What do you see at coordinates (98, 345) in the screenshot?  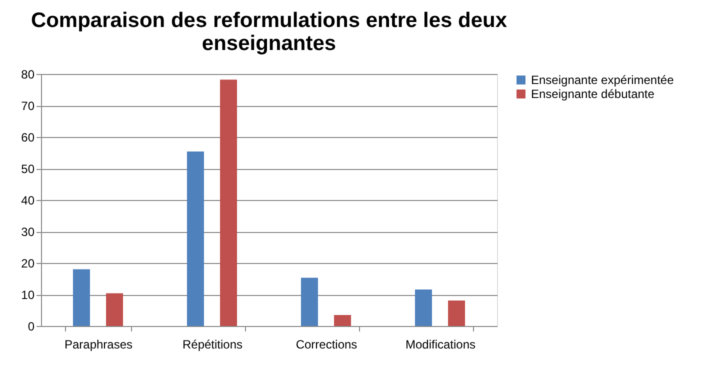 I see `x-tick-label: Paraphrases` at bounding box center [98, 345].